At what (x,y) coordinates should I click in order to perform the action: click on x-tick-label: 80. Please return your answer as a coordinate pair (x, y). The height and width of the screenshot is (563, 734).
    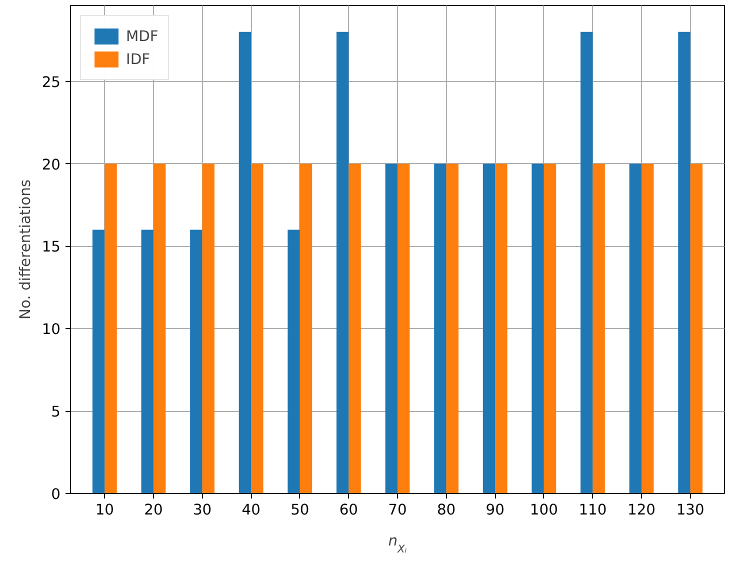
    Looking at the image, I should click on (446, 510).